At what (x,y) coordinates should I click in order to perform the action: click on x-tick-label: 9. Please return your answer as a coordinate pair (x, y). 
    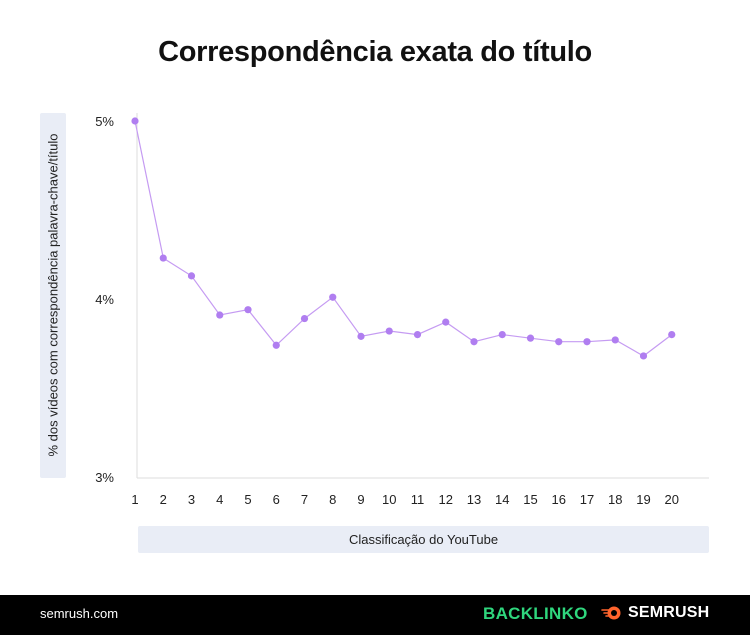
    Looking at the image, I should click on (360, 499).